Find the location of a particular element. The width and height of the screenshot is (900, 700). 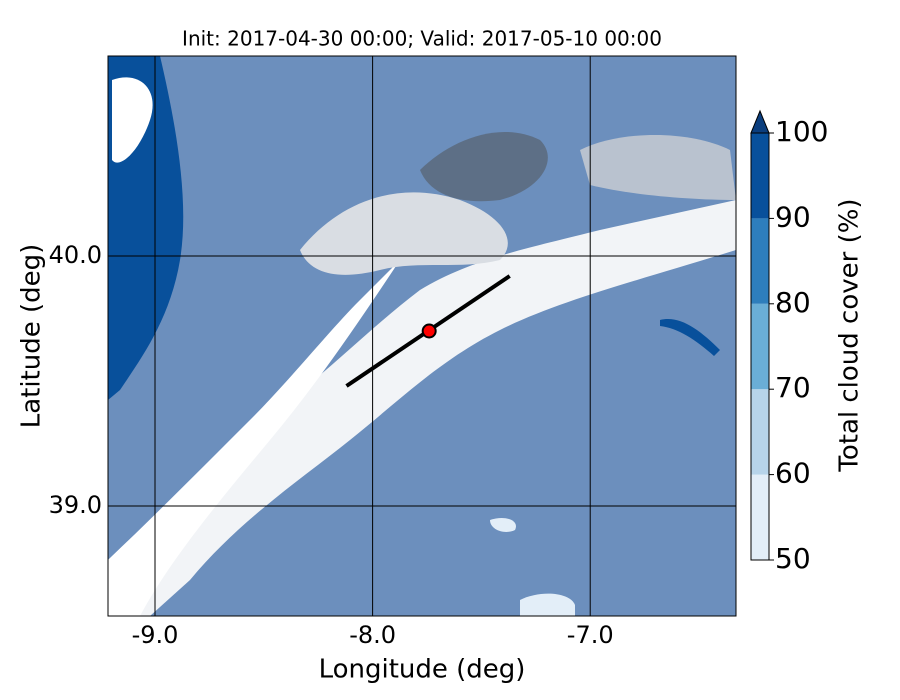

x-tick-label: -7.0 is located at coordinates (590, 635).